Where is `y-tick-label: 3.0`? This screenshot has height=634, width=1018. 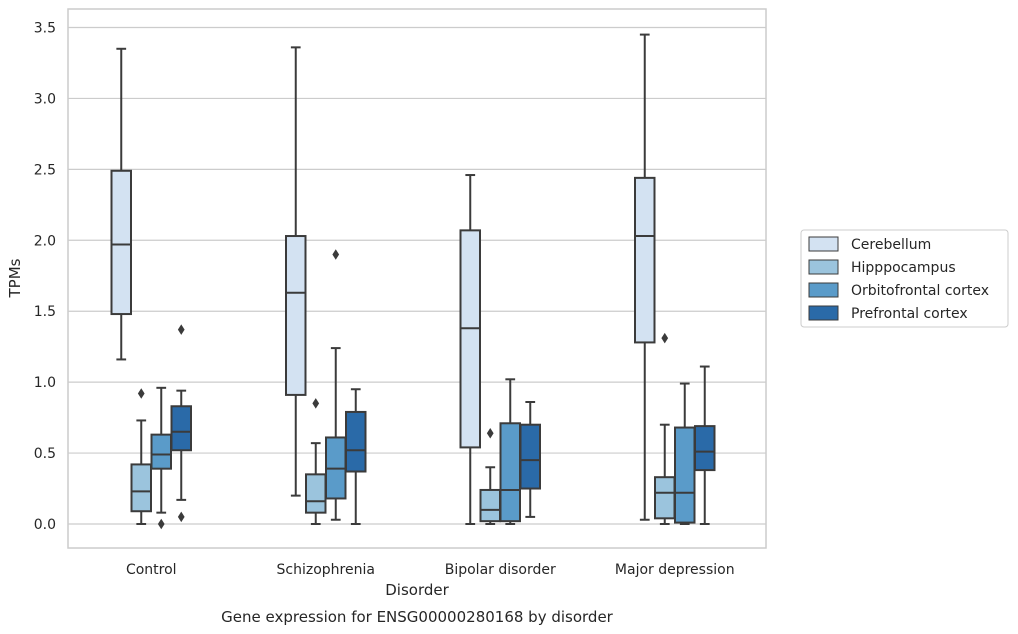 y-tick-label: 3.0 is located at coordinates (45, 99).